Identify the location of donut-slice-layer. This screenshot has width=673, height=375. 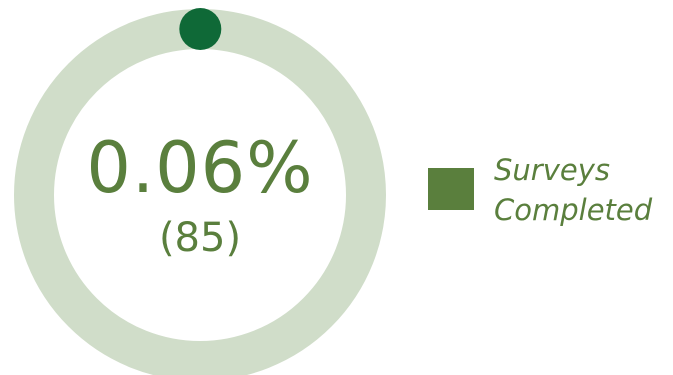
(200, 29).